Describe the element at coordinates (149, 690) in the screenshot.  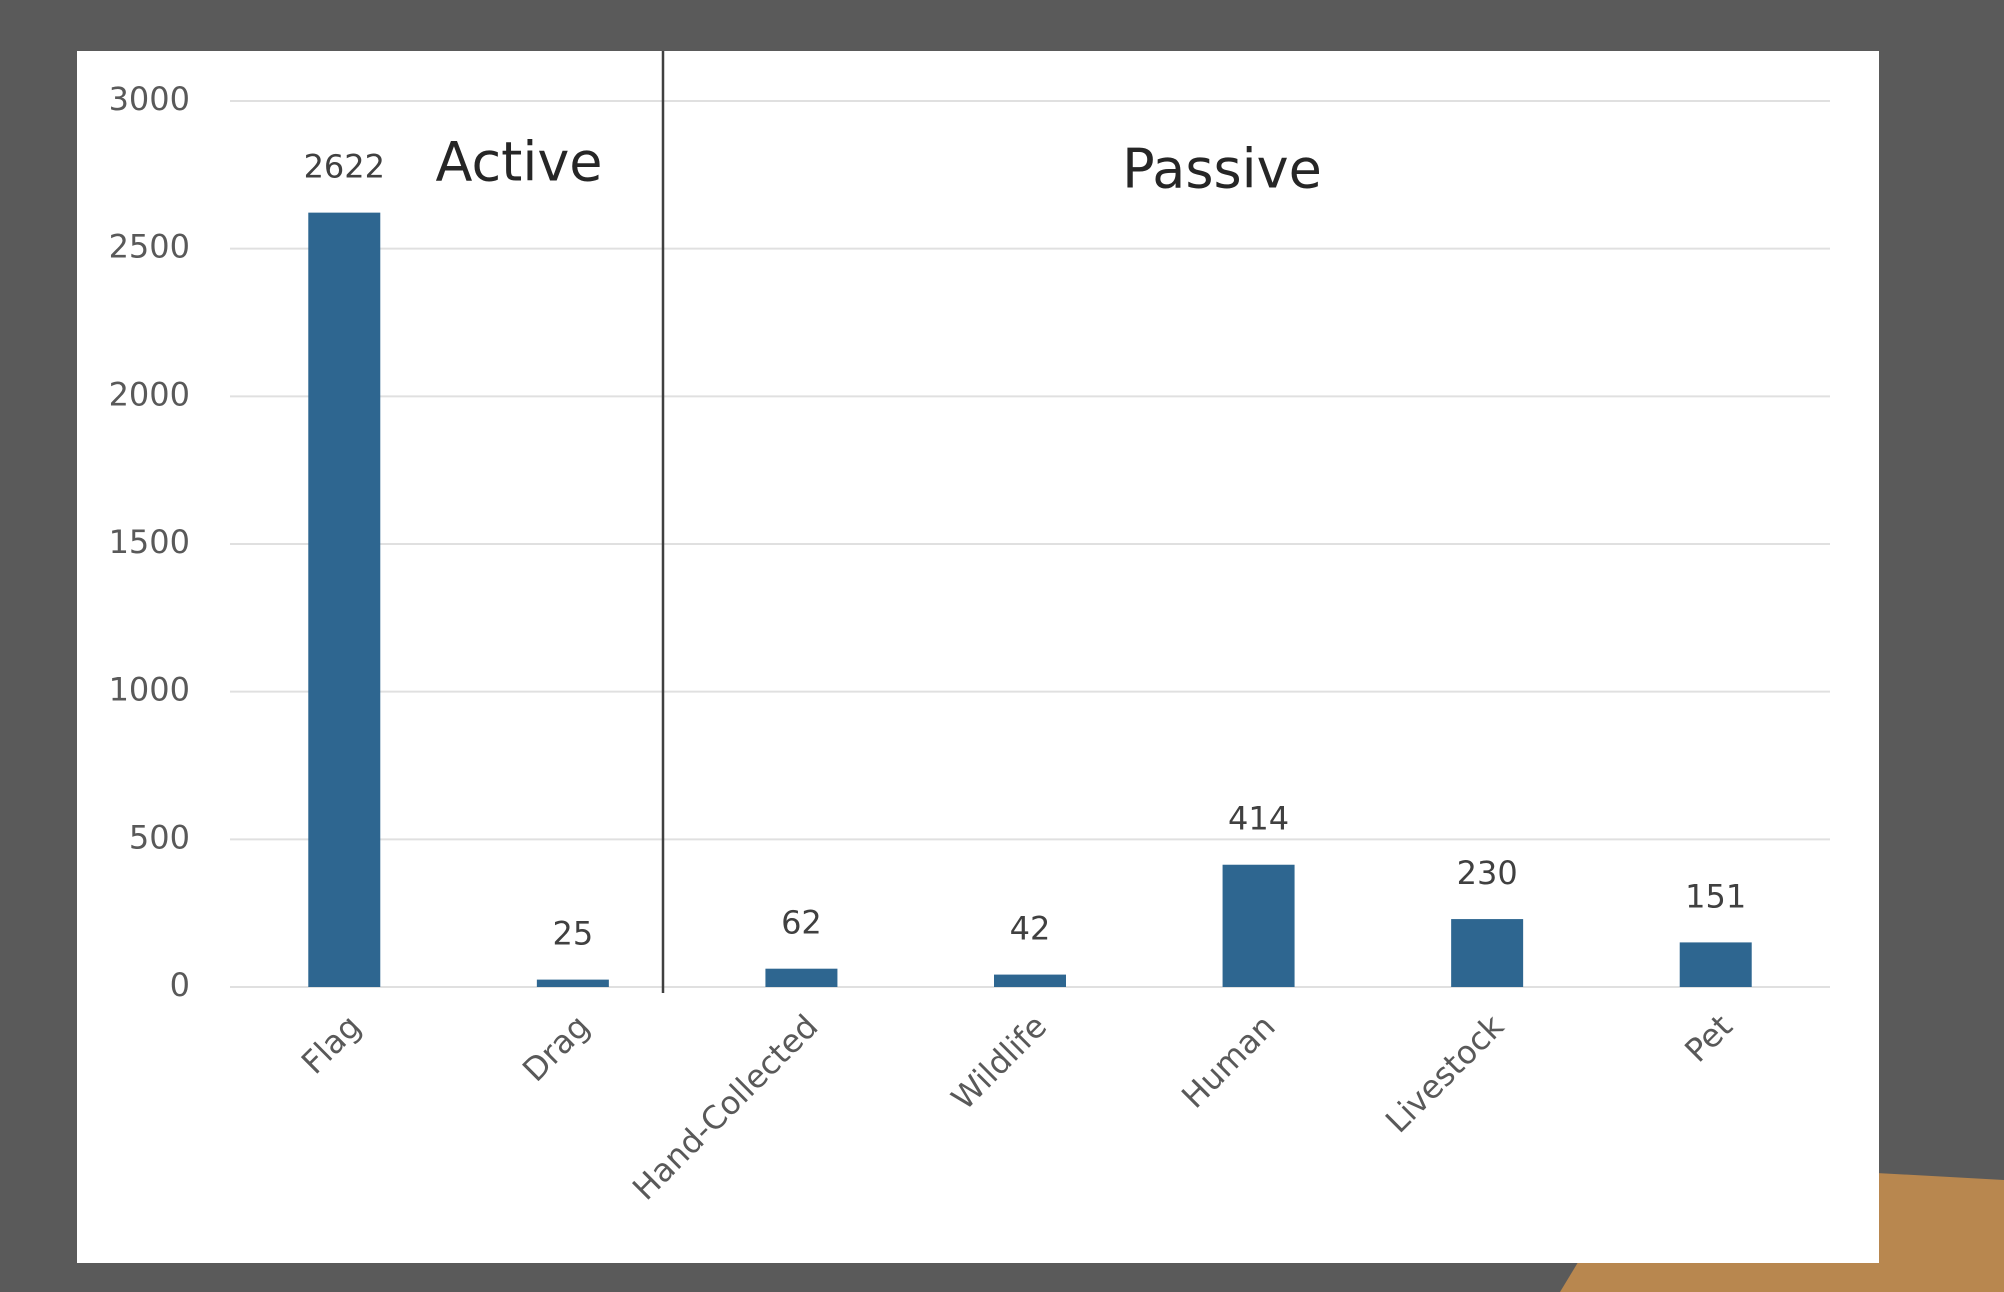
I see `y-tick-label: 1000` at that location.